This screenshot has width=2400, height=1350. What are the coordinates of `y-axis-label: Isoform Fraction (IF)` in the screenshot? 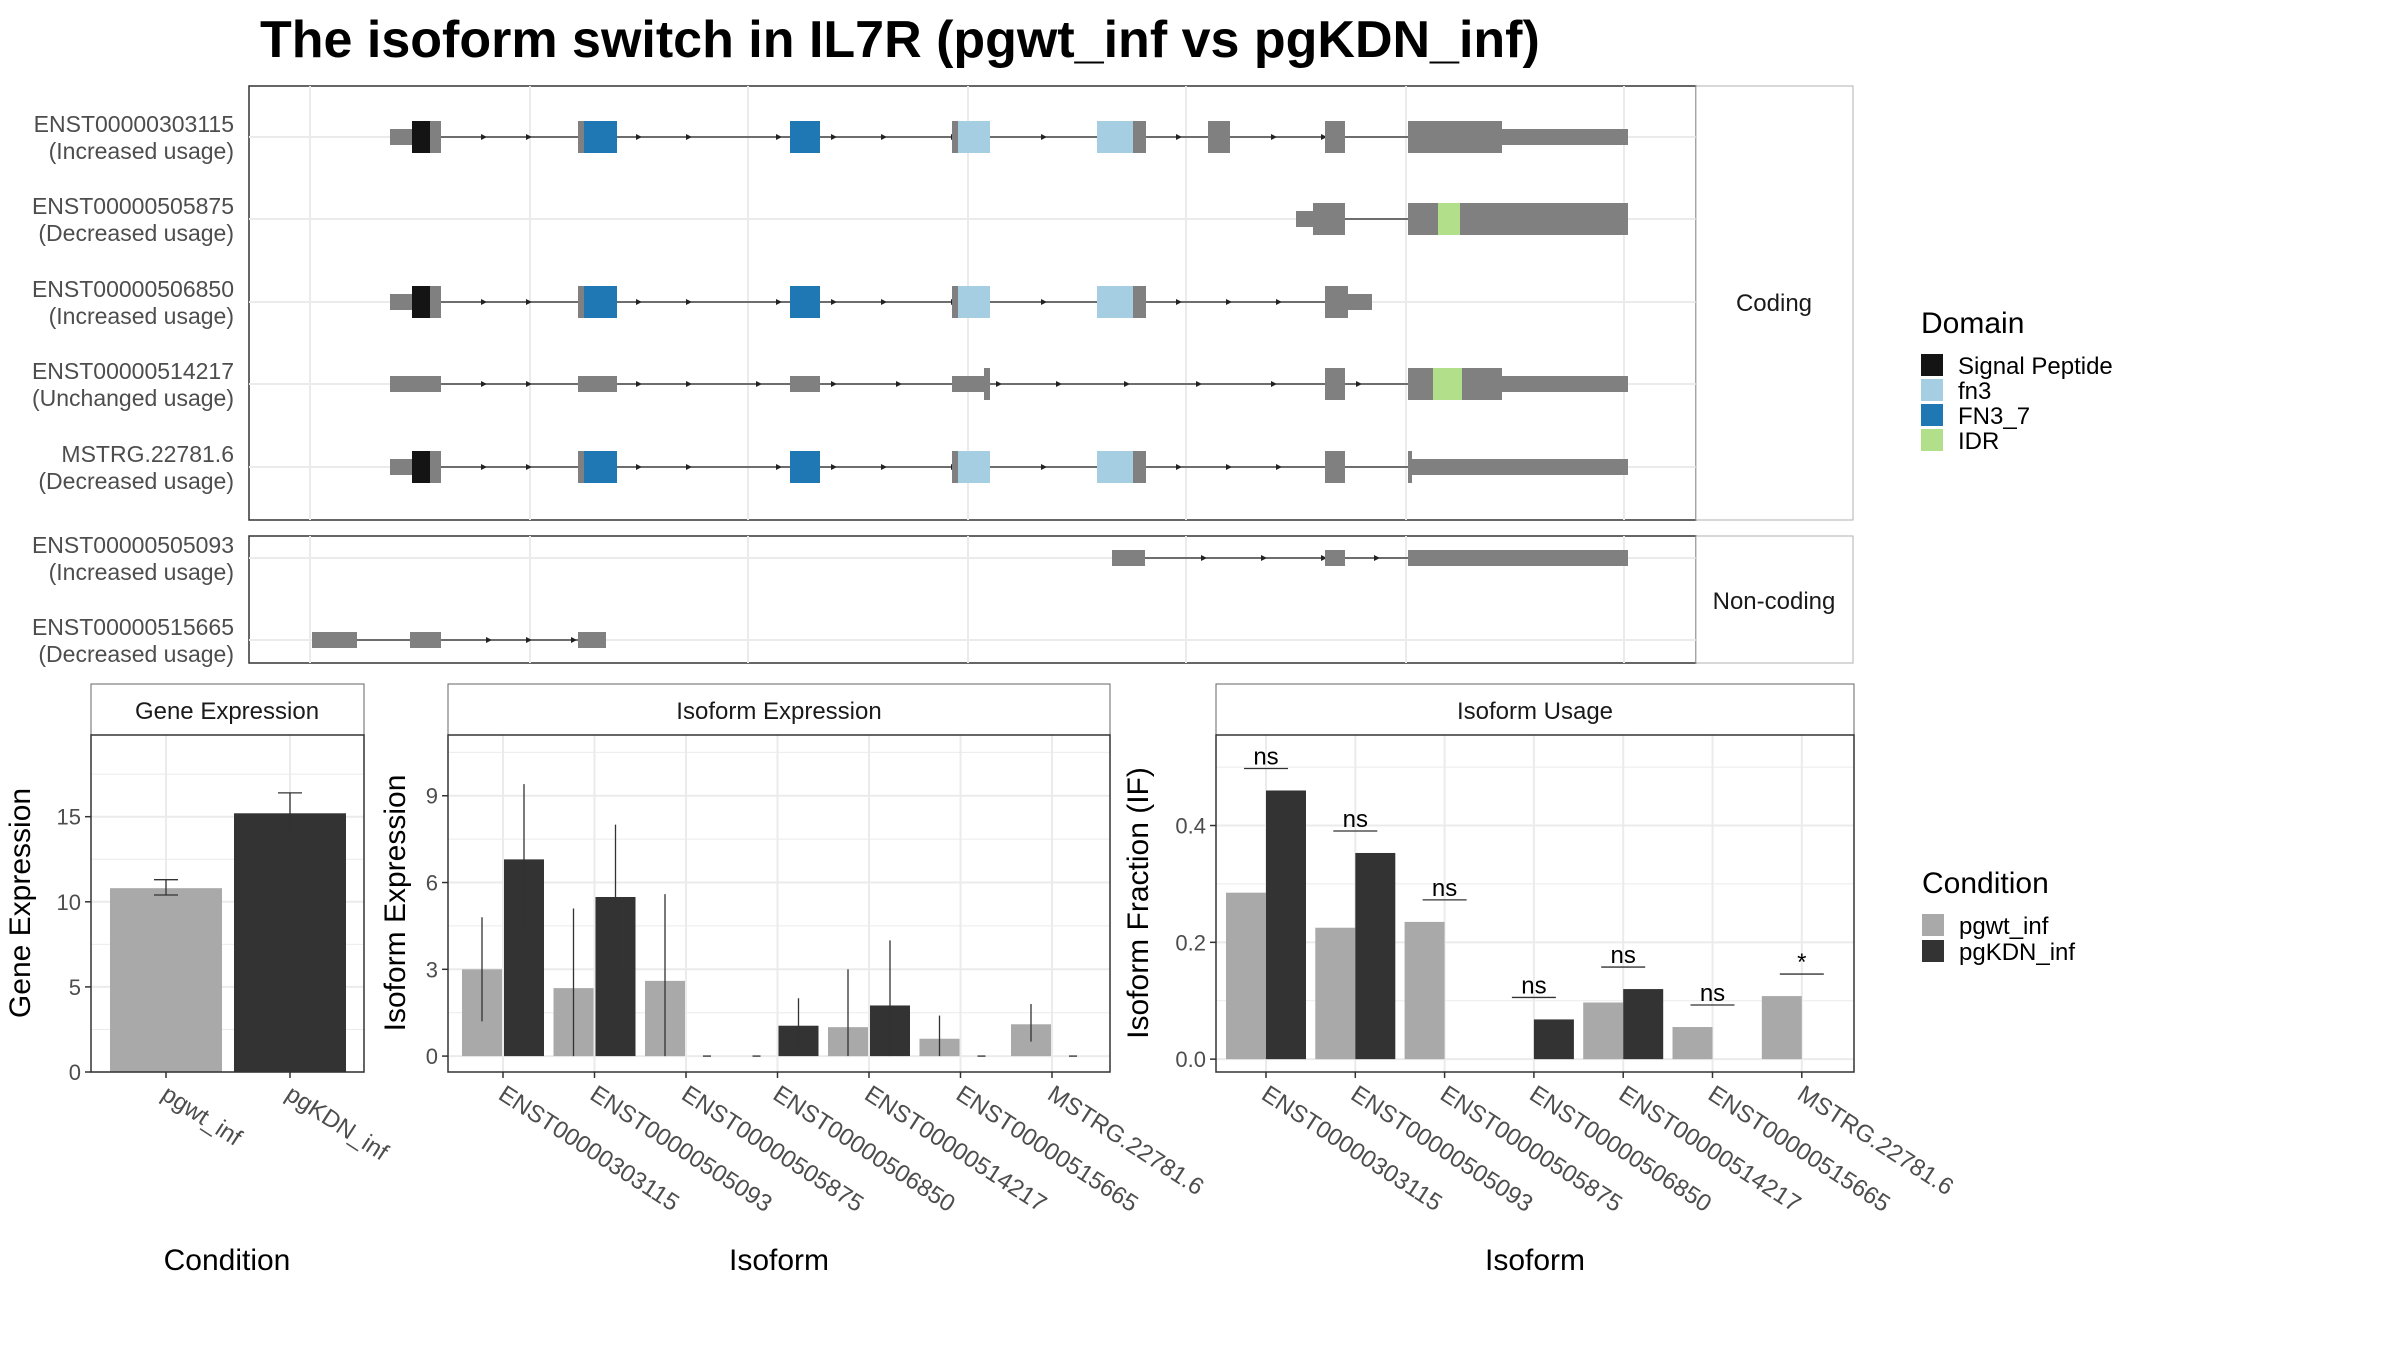 It's located at (1138, 903).